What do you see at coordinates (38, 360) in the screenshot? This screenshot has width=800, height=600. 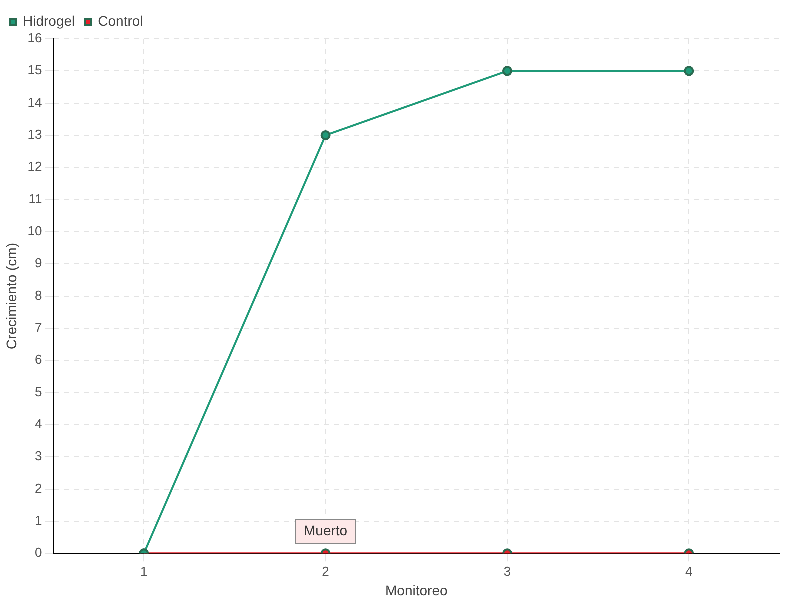 I see `y-tick-label: 6` at bounding box center [38, 360].